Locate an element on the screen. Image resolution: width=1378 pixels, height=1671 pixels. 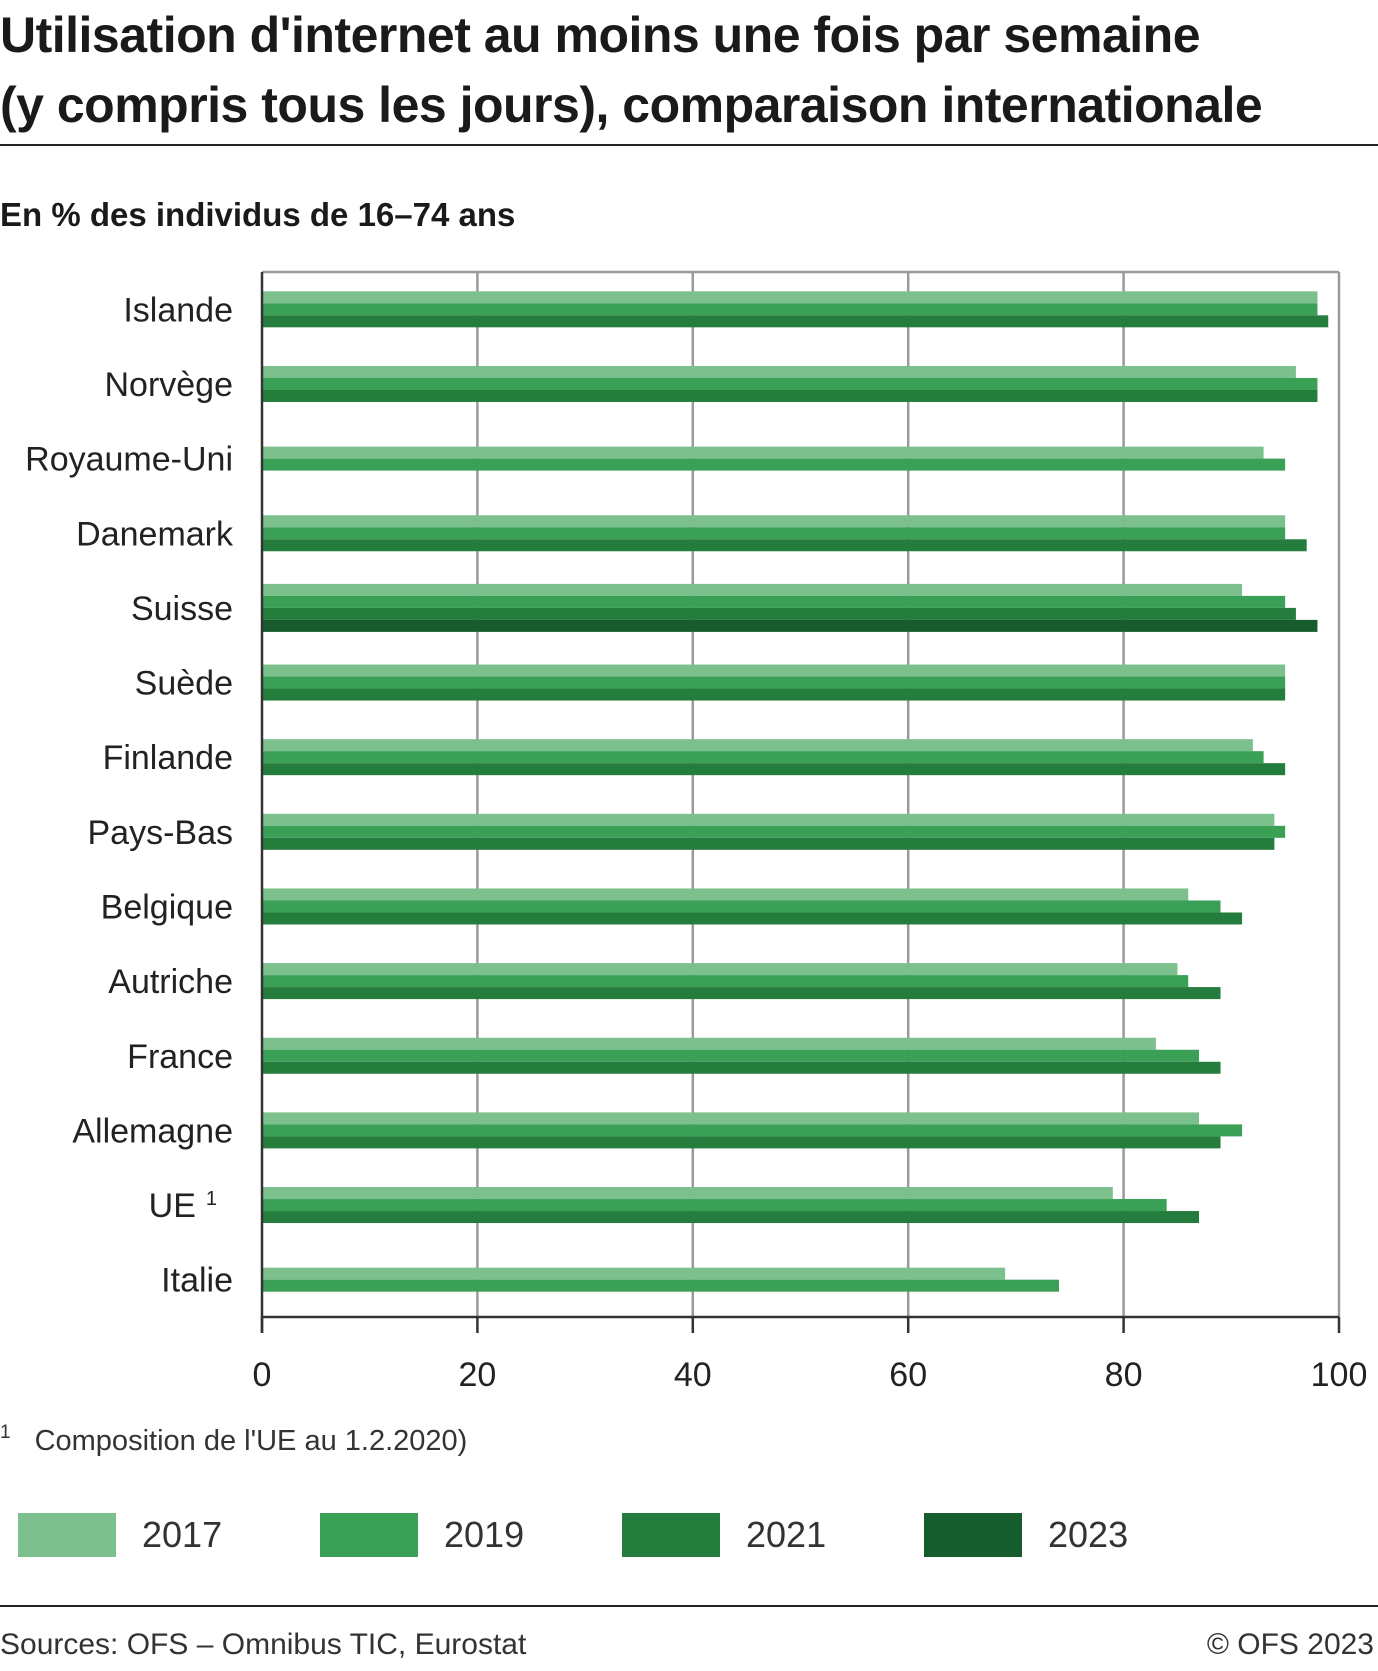
x-tick-label: 20 is located at coordinates (477, 1373).